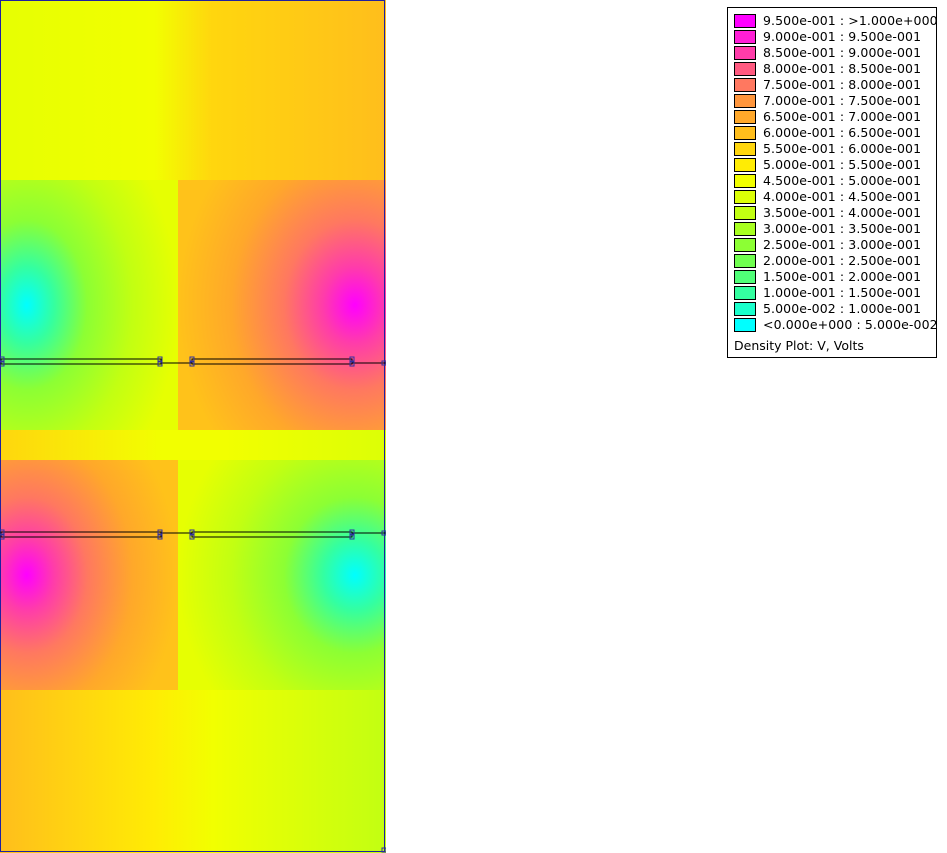  I want to click on legend-entry: 2.500e-001 : 3.000e-001, so click(834, 245).